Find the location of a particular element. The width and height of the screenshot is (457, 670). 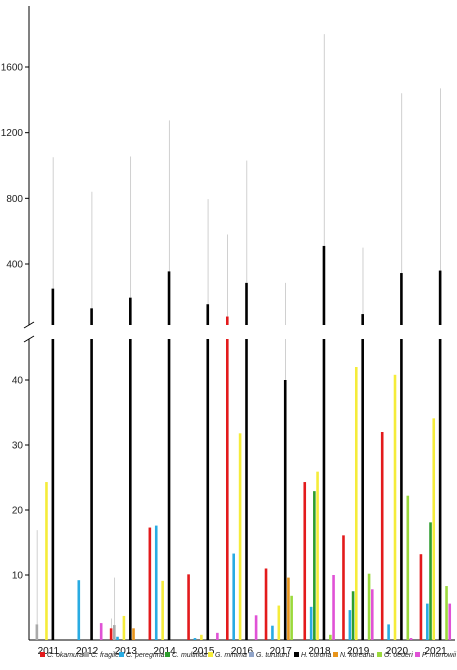

x-tick-label: 2020 is located at coordinates (397, 651).